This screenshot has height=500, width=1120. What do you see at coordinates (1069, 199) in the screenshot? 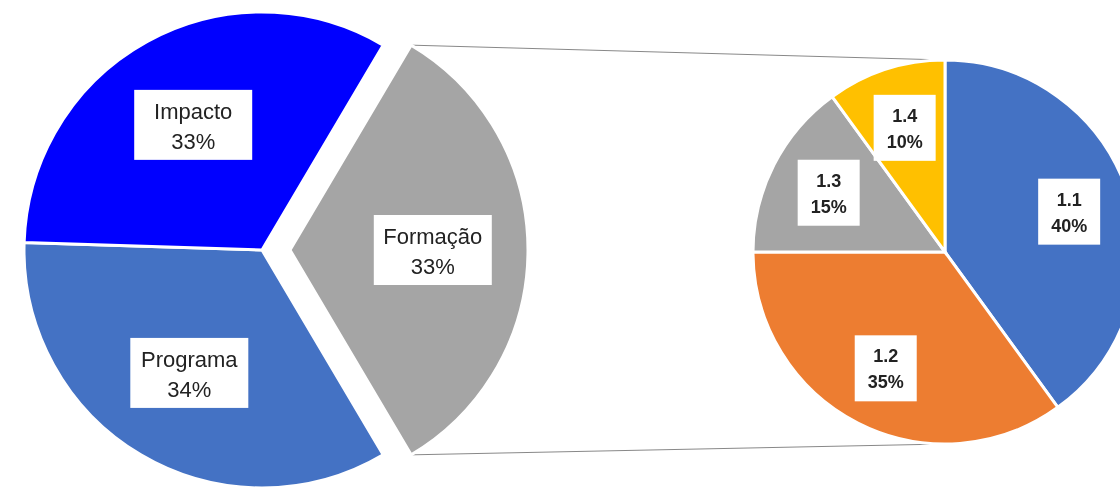
I see `slice-label: 1.1` at bounding box center [1069, 199].